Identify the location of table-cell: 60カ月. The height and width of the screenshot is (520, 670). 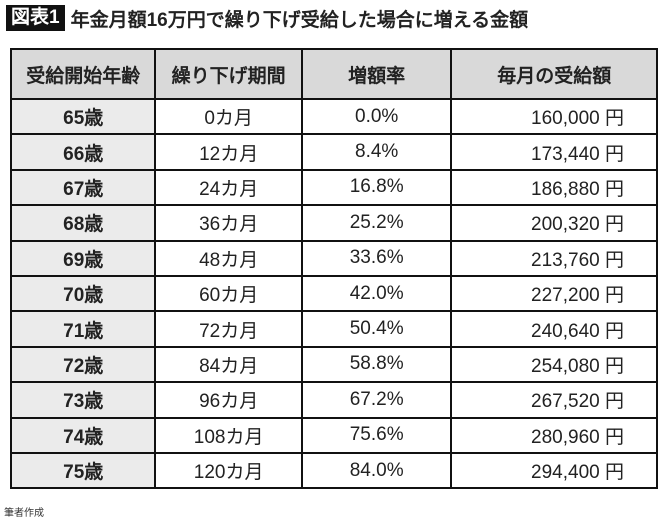
(228, 293).